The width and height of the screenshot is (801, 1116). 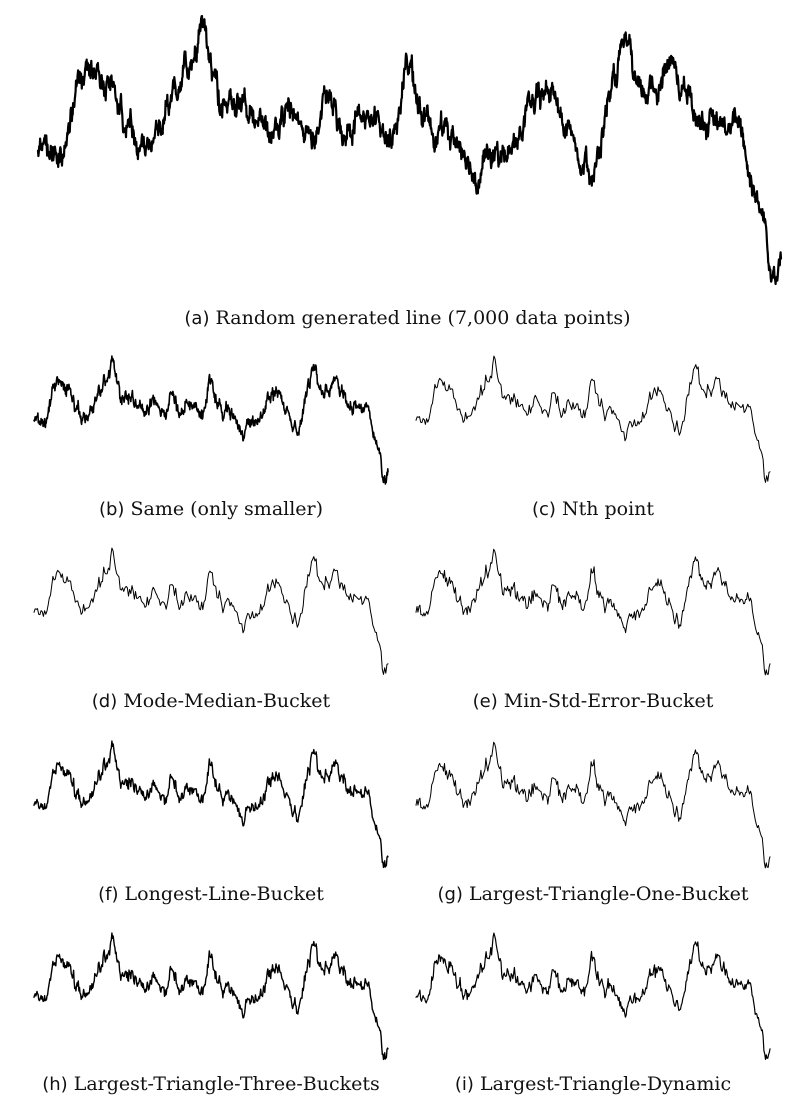 I want to click on caption-text-i: Largest-Triangle-Dynamic, so click(x=605, y=1084).